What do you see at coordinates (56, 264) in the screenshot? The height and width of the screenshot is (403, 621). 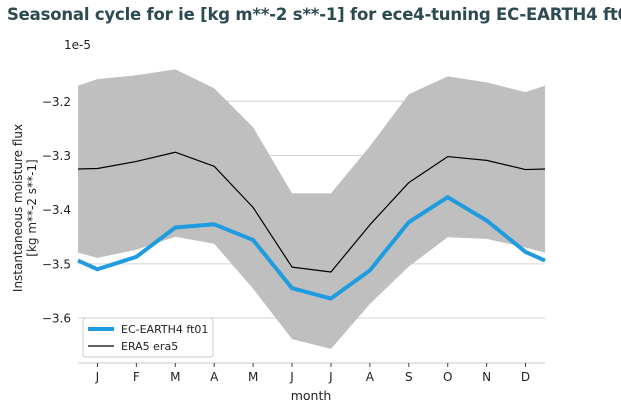 I see `y-tick-label: −3.5` at bounding box center [56, 264].